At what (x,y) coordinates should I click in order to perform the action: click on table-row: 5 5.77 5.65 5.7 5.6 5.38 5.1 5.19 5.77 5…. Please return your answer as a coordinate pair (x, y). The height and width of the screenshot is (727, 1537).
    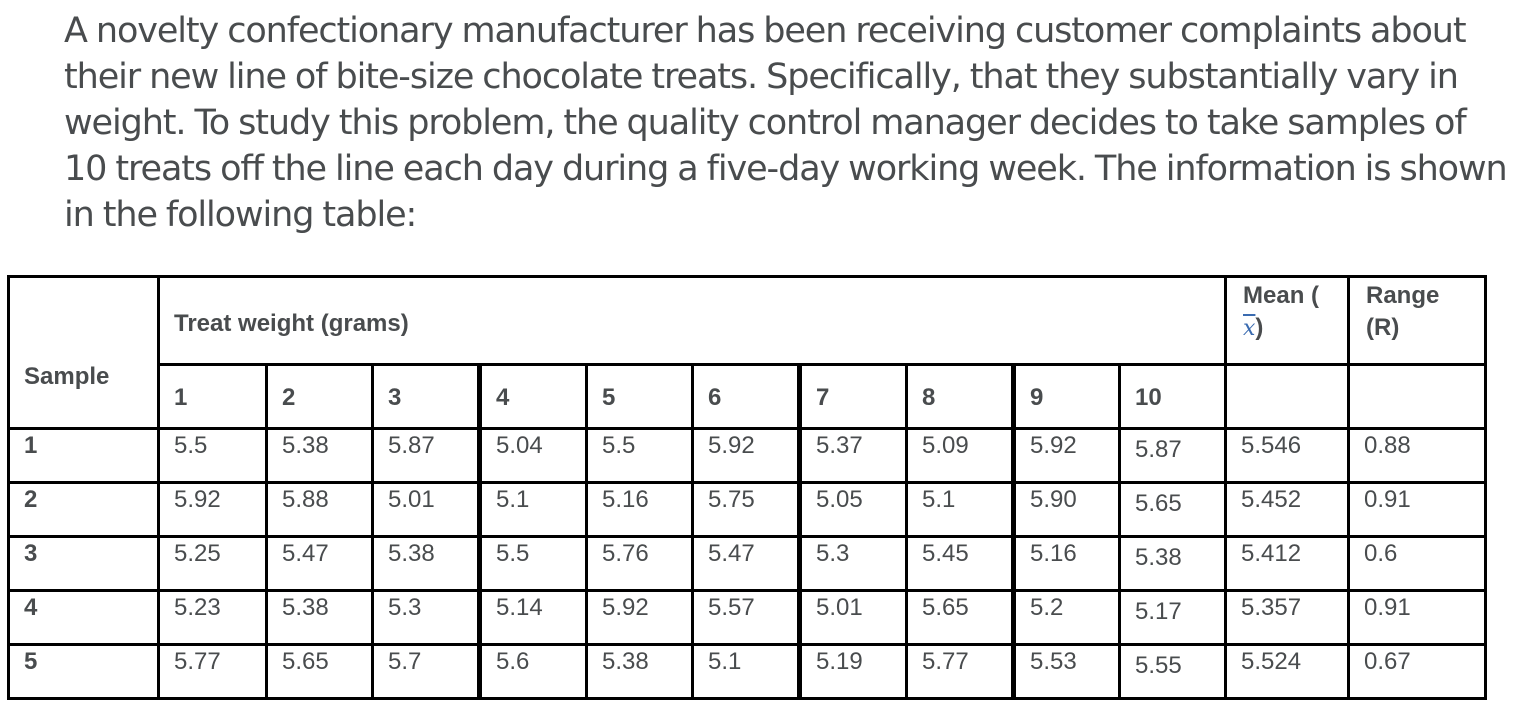
    Looking at the image, I should click on (747, 671).